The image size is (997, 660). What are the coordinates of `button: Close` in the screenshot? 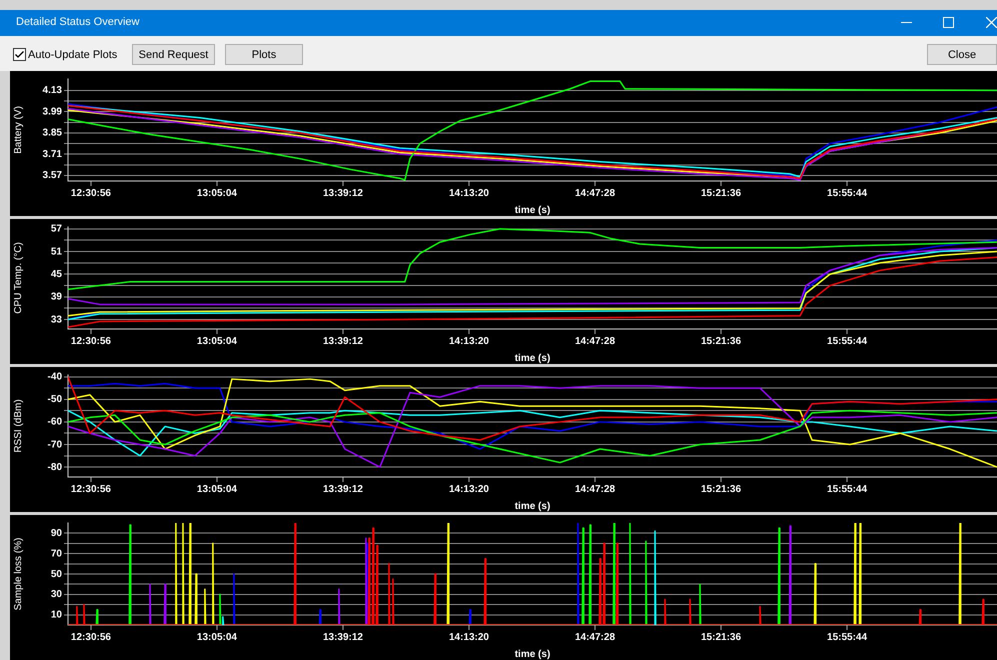 It's located at (962, 54).